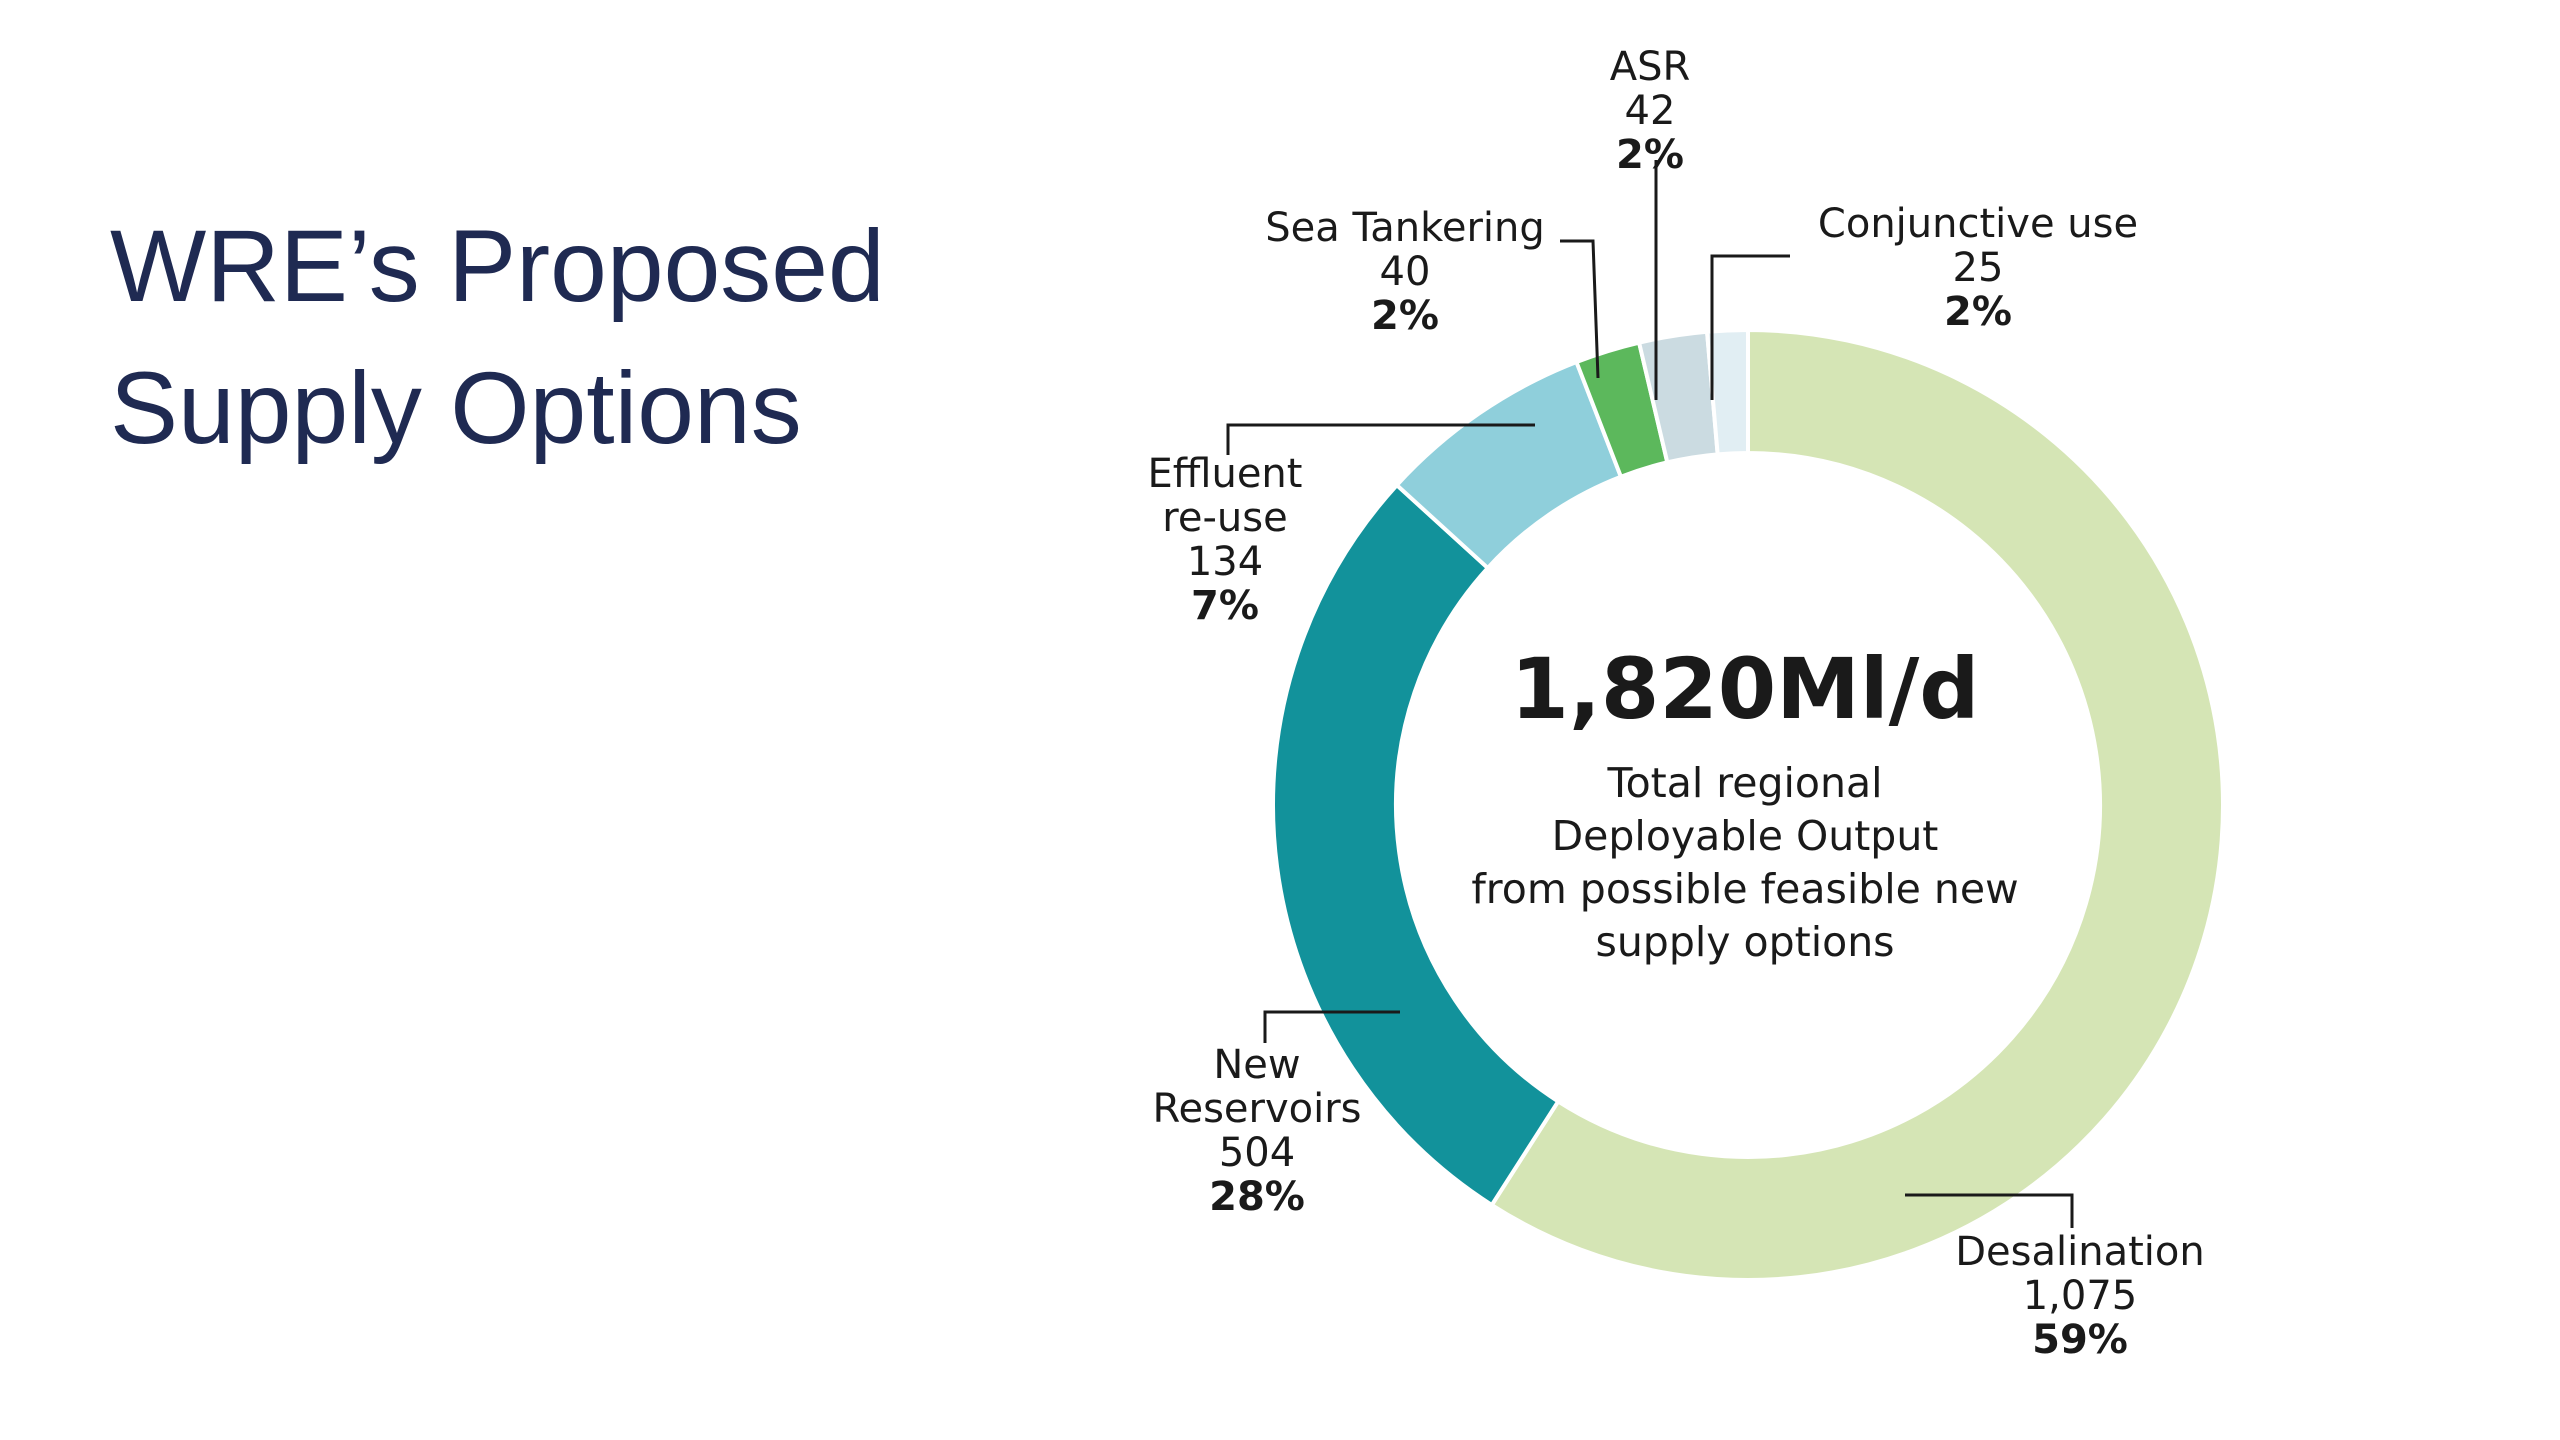 The image size is (2560, 1440). What do you see at coordinates (1257, 1197) in the screenshot?
I see `slice-percent-label: 28%` at bounding box center [1257, 1197].